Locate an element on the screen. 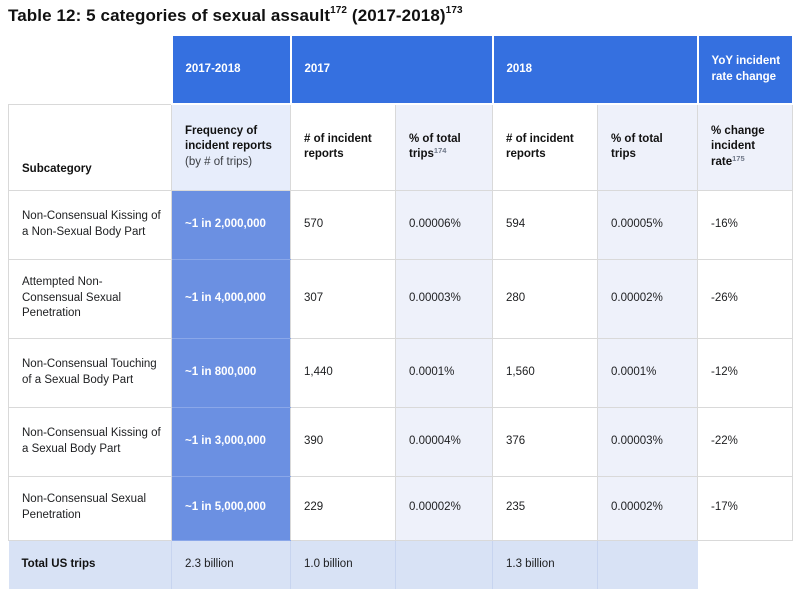 Image resolution: width=800 pixels, height=589 pixels. reports-2018-cell: 1,560 is located at coordinates (545, 372).